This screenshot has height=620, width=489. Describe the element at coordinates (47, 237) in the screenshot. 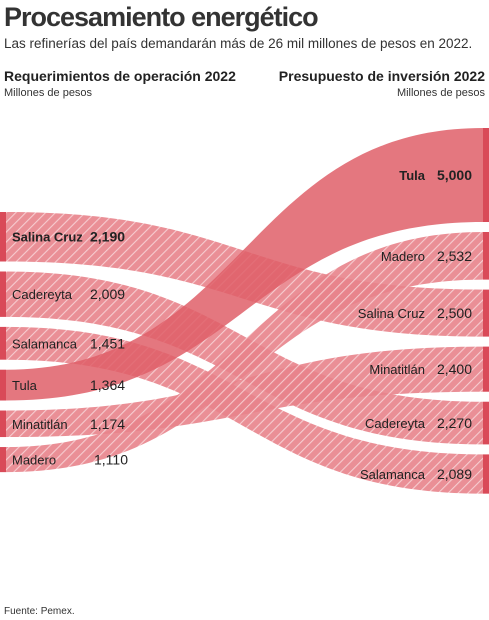

I see `left-label-salina-cruz: Salina Cruz` at that location.